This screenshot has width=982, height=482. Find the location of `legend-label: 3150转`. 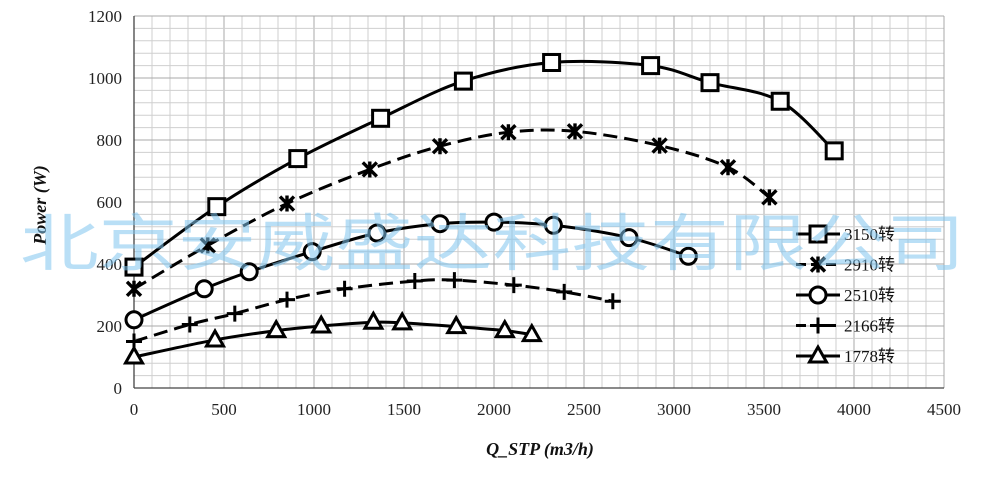

legend-label: 3150转 is located at coordinates (869, 234).